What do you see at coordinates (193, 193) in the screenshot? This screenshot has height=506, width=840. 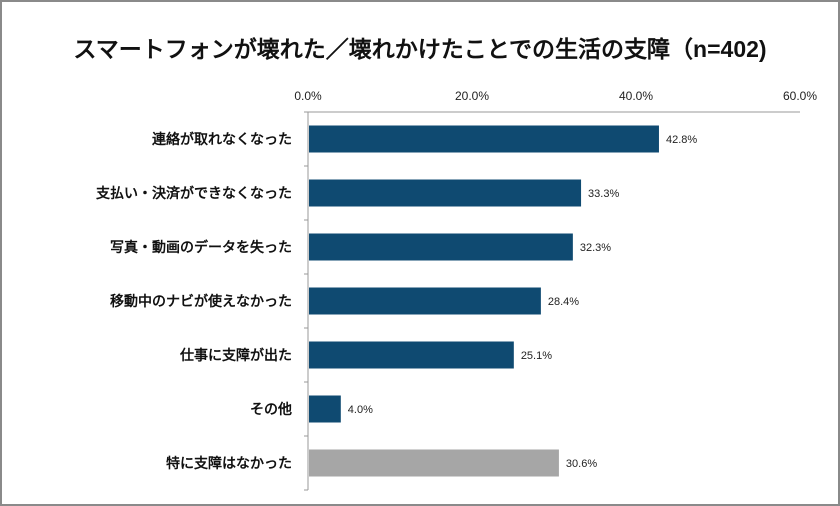 I see `category-label: 支払い・決済ができなくなった` at bounding box center [193, 193].